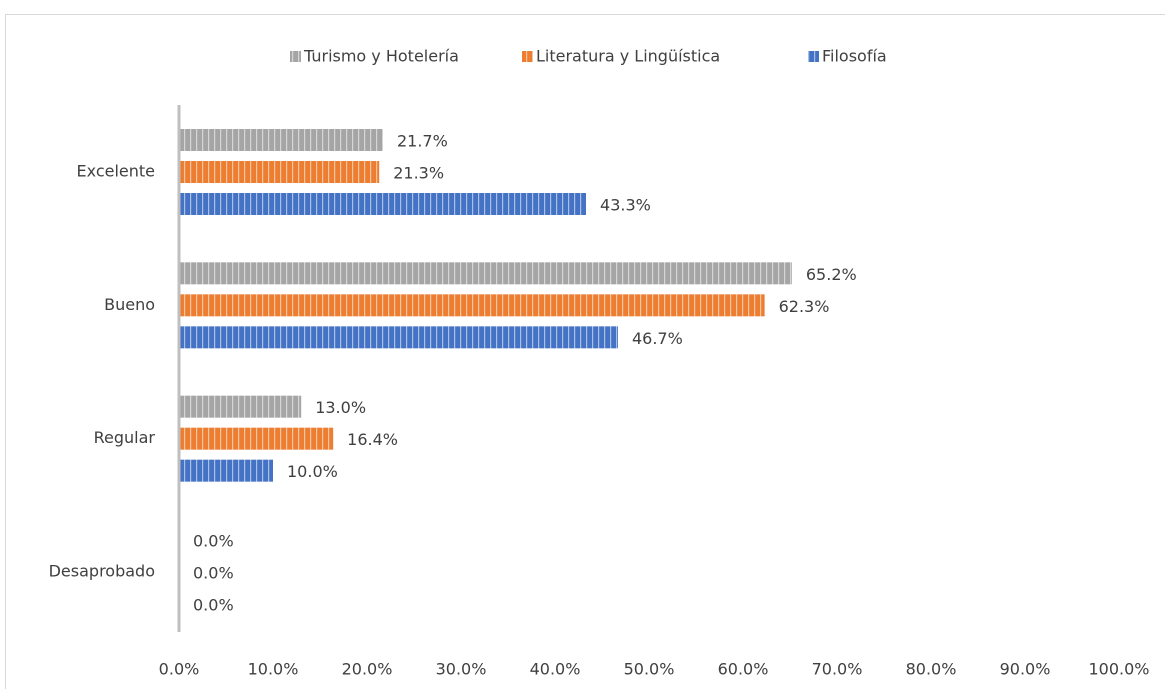  Describe the element at coordinates (555, 669) in the screenshot. I see `x-tick-label: 40.0%` at that location.